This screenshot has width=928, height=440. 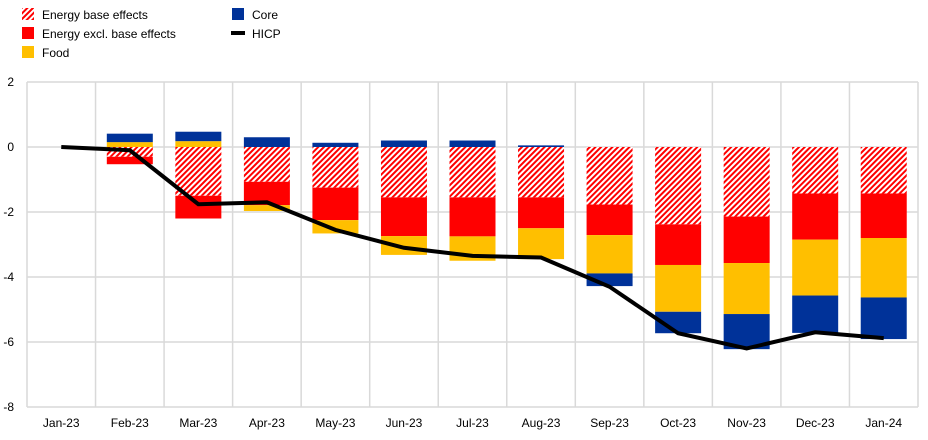 I want to click on x-tick-label: May-23, so click(x=335, y=423).